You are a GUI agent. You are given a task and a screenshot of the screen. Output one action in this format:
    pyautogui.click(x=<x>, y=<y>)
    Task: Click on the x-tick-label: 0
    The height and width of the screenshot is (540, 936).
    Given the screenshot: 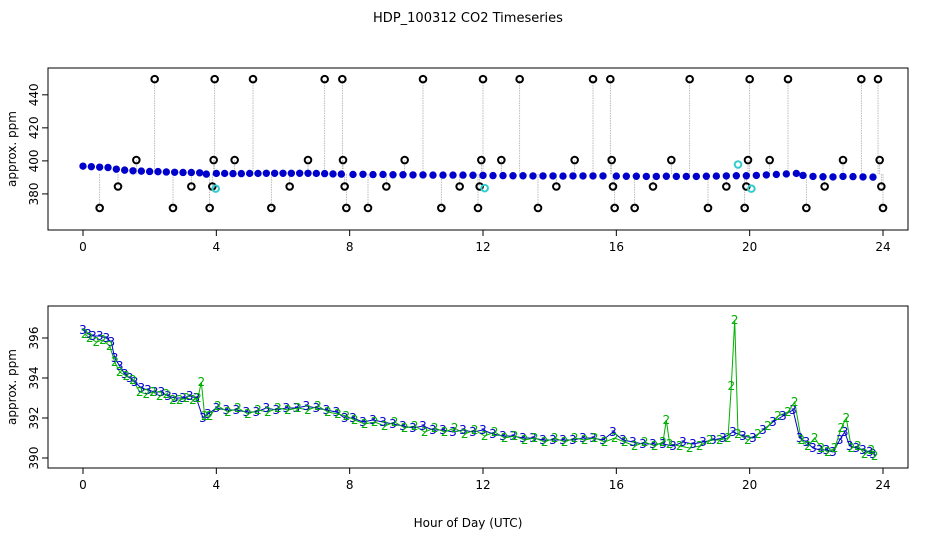 What is the action you would take?
    pyautogui.click(x=83, y=485)
    